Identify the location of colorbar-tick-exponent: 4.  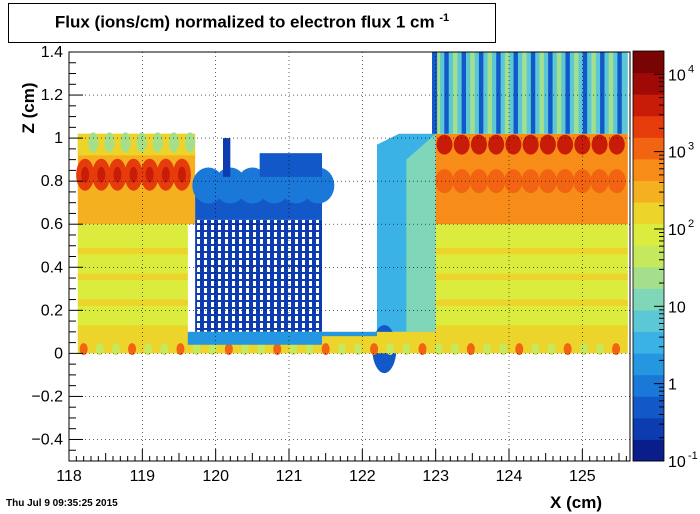
(691, 69).